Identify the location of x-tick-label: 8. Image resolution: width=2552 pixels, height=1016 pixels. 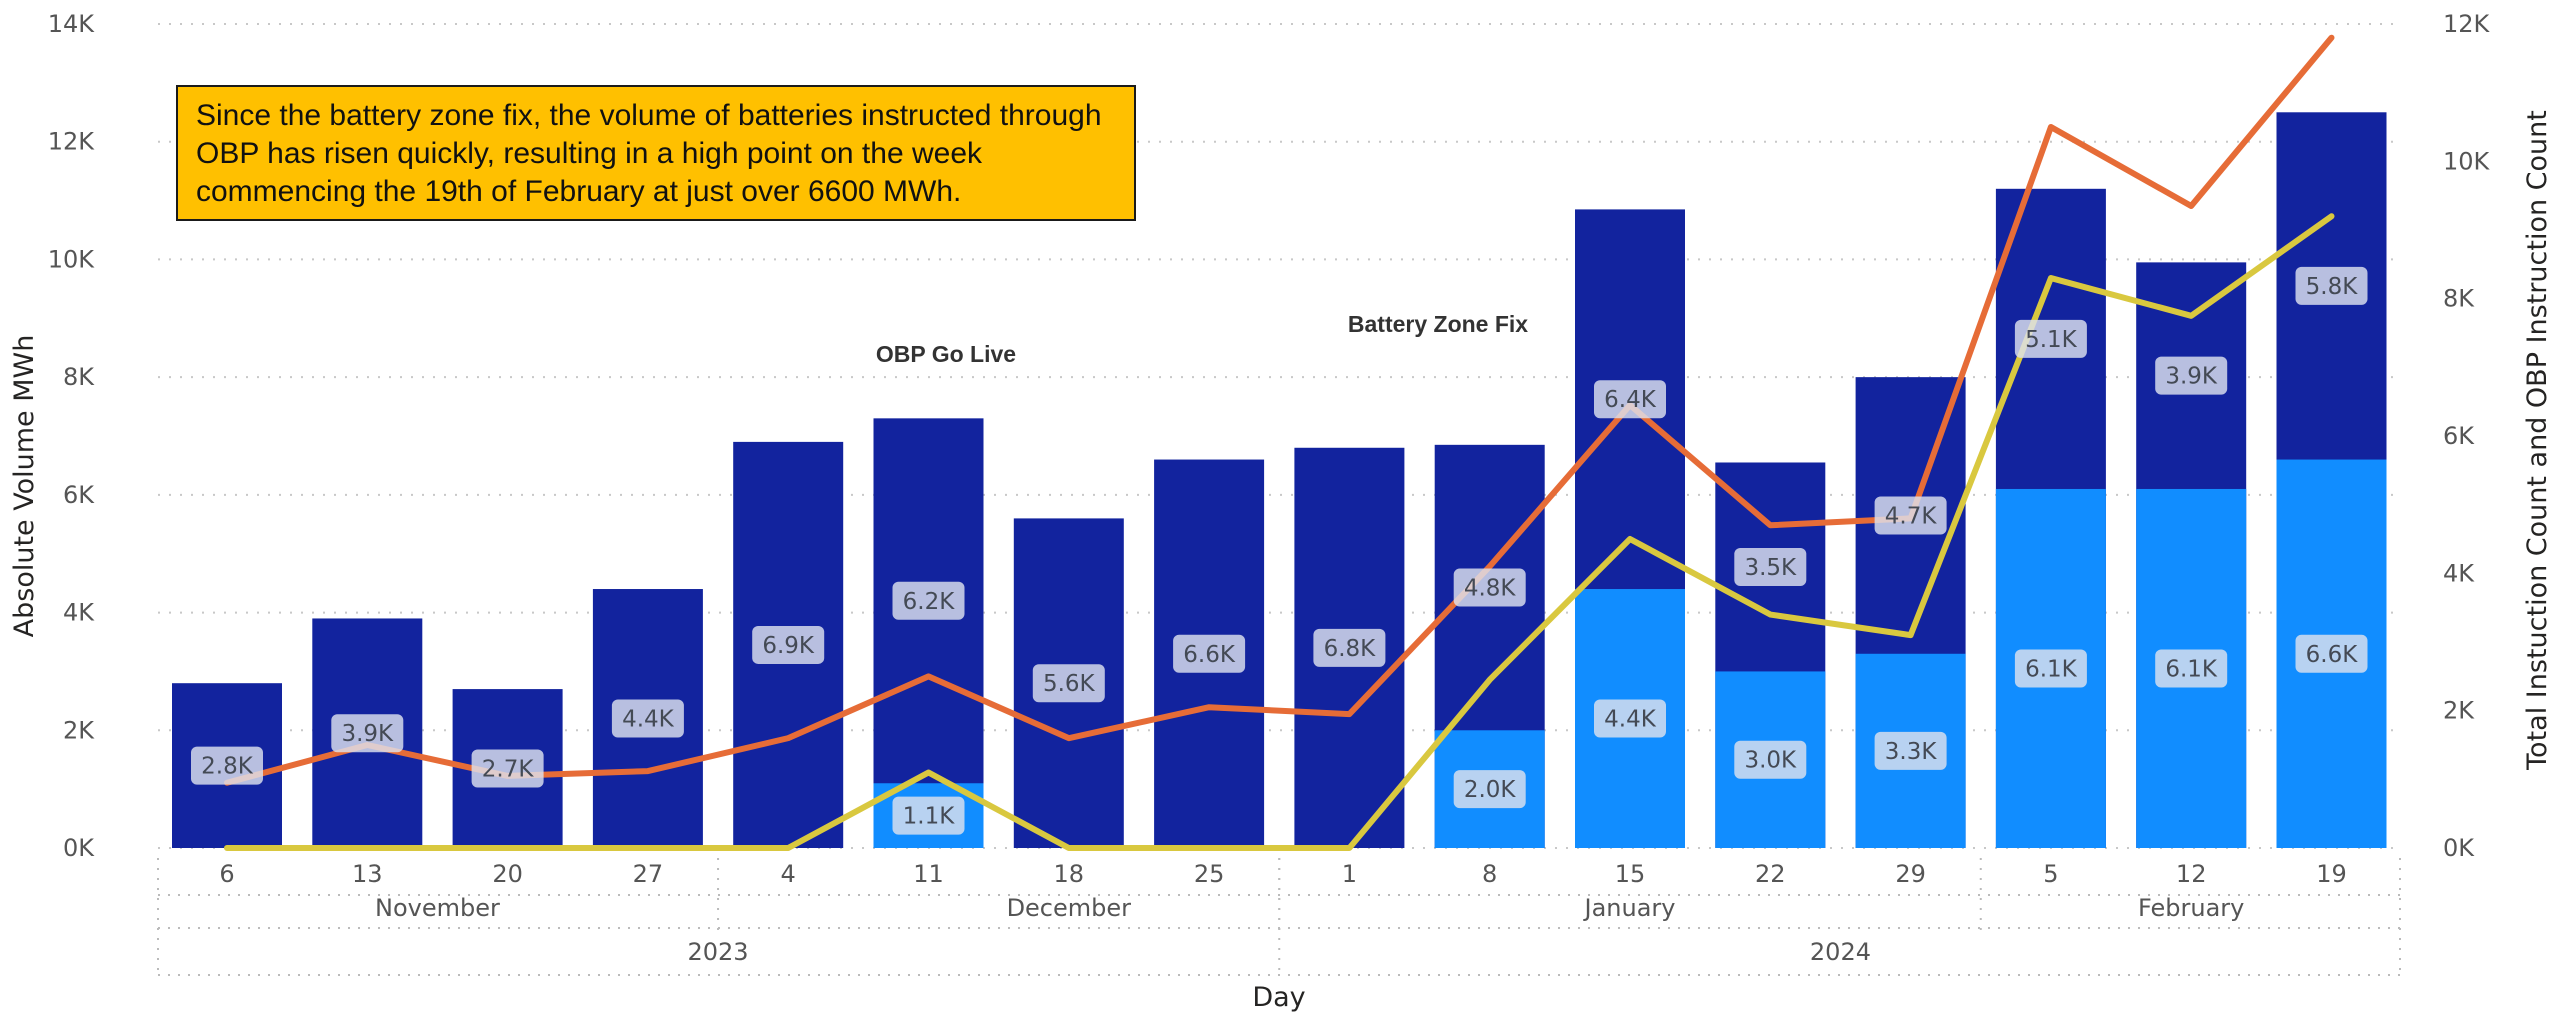
(1489, 874).